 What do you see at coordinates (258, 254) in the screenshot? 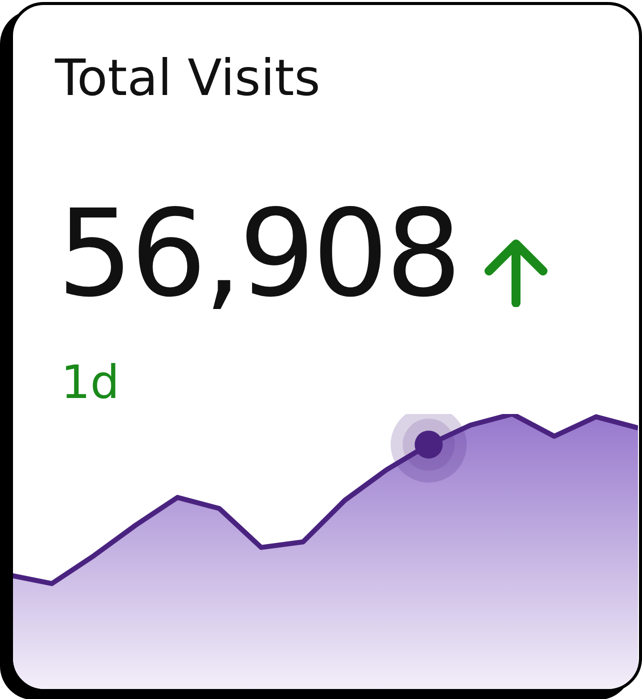
I see `text: 56,908` at bounding box center [258, 254].